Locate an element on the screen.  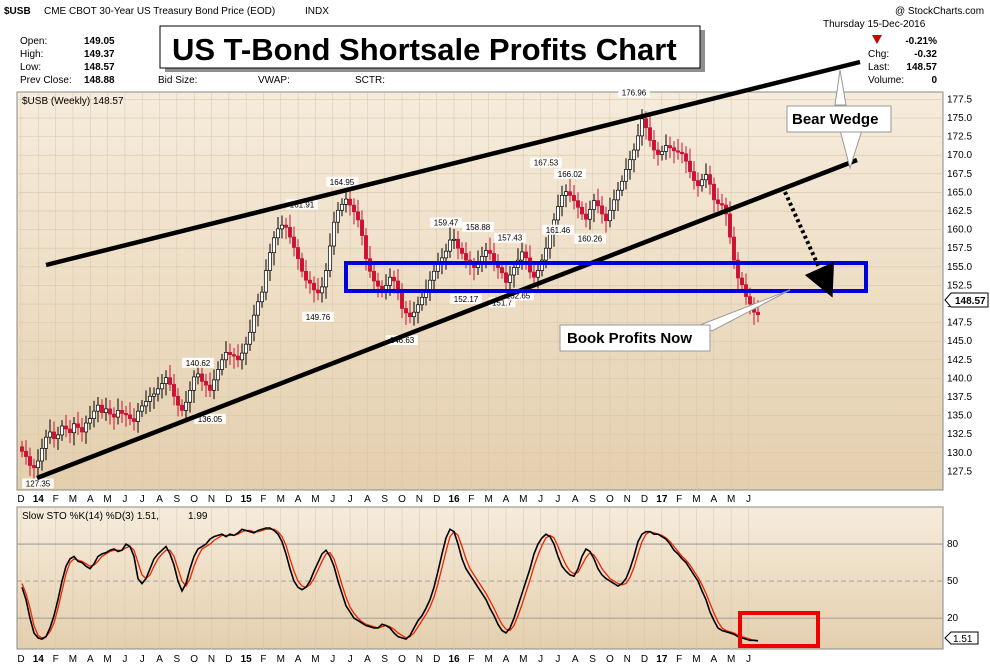
annotation-label: 127.35 is located at coordinates (38, 484).